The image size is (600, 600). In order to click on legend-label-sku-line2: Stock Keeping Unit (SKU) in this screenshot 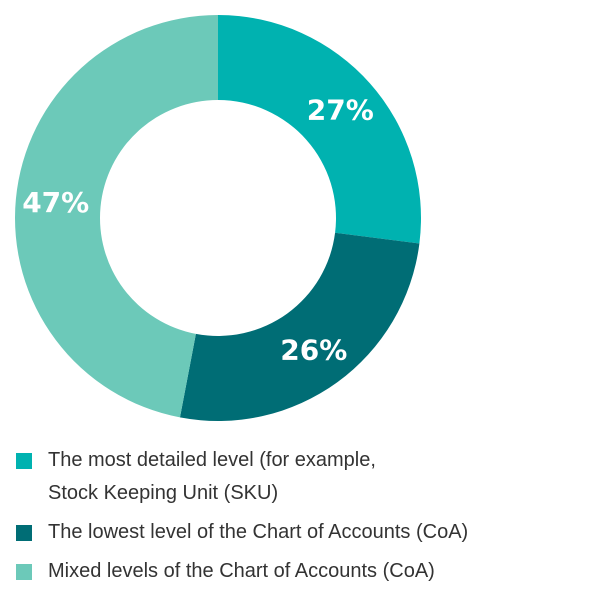, I will do `click(163, 493)`.